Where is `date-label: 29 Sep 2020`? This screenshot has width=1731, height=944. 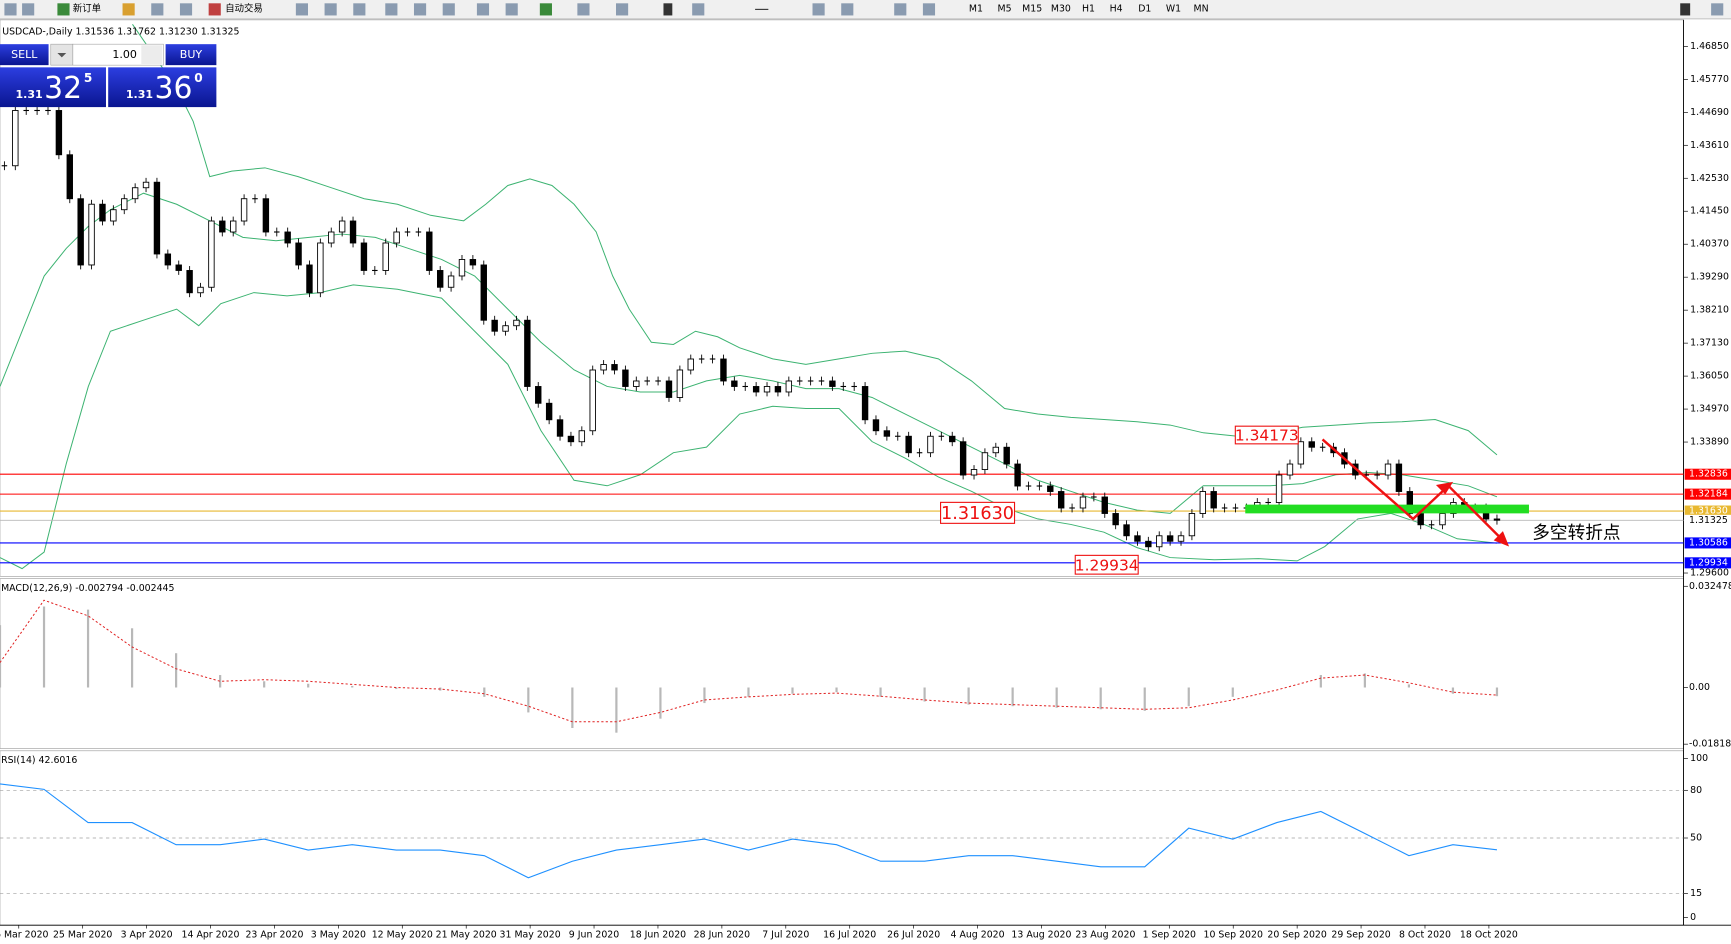
date-label: 29 Sep 2020 is located at coordinates (1360, 935).